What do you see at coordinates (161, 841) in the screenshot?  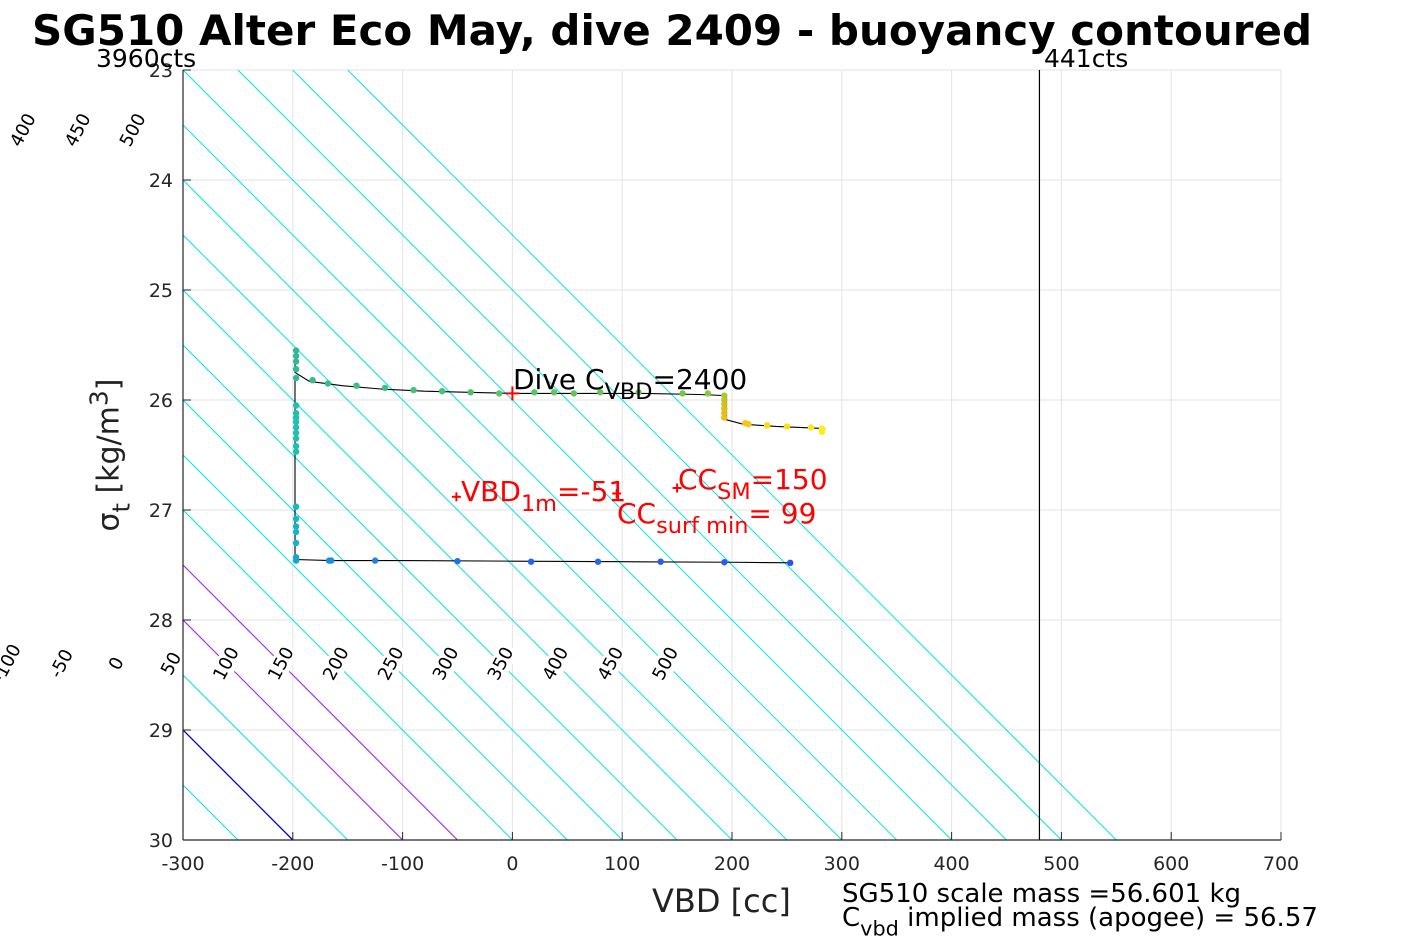 I see `y-tick-label: 30` at bounding box center [161, 841].